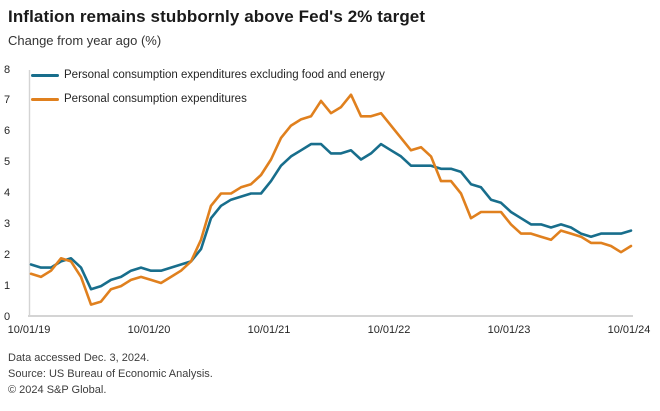 The width and height of the screenshot is (660, 411). I want to click on x-tick-label: 10/01/23, so click(509, 330).